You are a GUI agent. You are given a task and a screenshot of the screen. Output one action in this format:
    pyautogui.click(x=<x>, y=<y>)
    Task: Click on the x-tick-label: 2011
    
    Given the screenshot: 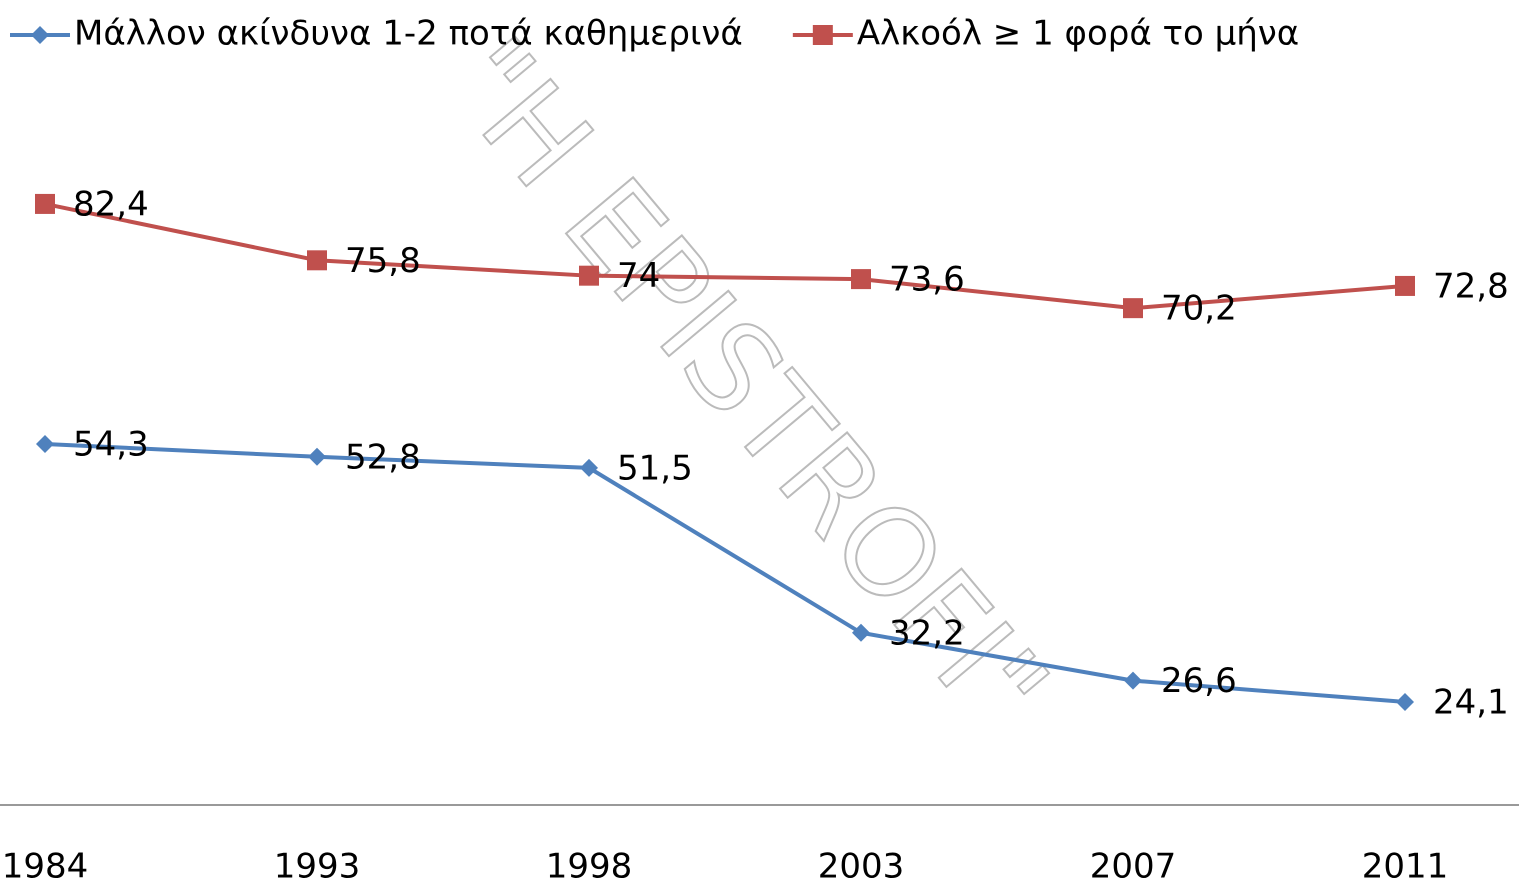 What is the action you would take?
    pyautogui.click(x=1405, y=867)
    